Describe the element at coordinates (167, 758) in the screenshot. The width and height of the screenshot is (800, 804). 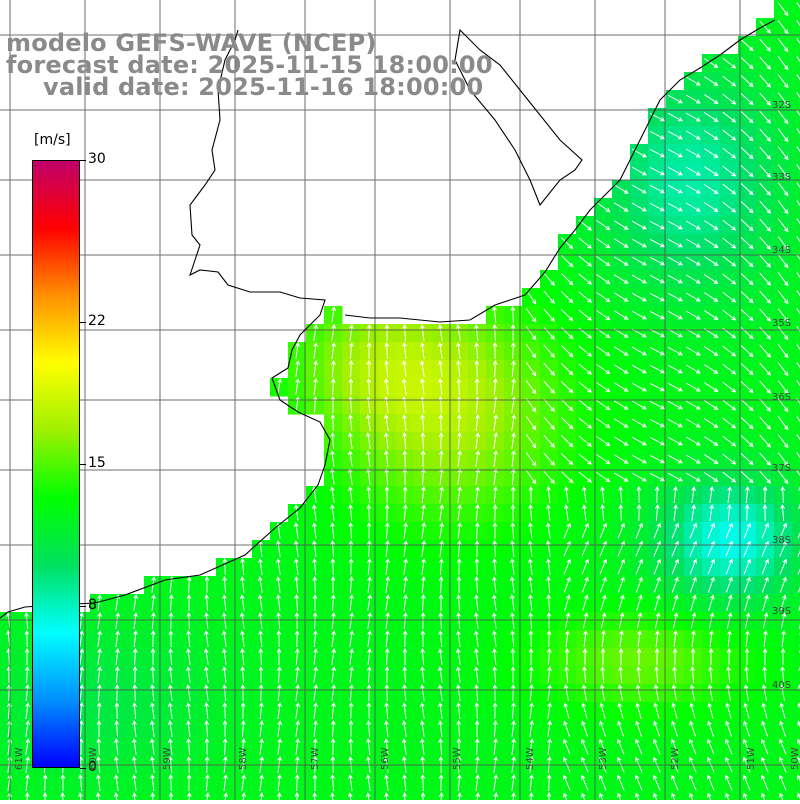
I see `longitude-label: 59W` at that location.